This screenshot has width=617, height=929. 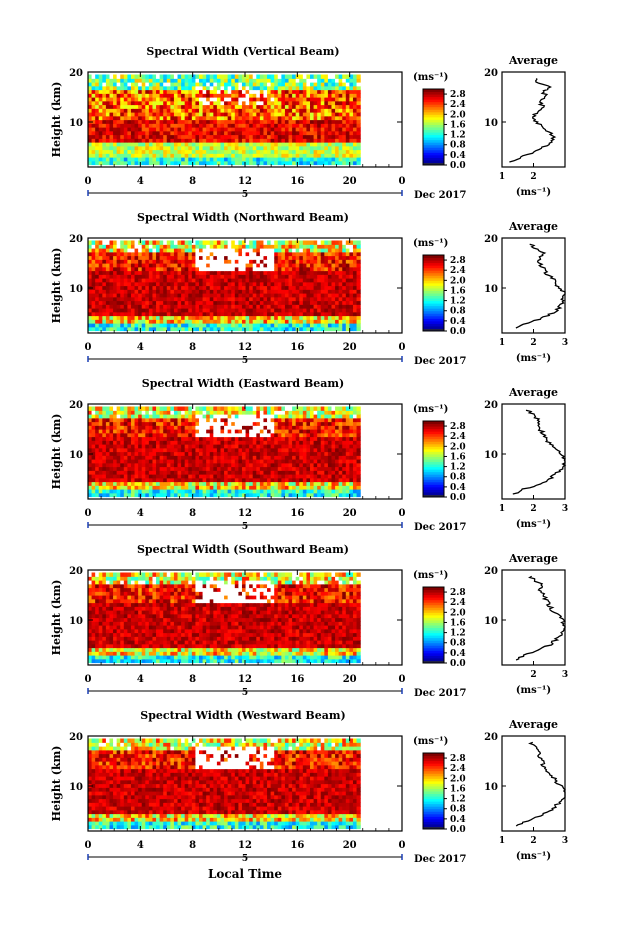 What do you see at coordinates (458, 146) in the screenshot?
I see `colorbar-tick-label: 0.8` at bounding box center [458, 146].